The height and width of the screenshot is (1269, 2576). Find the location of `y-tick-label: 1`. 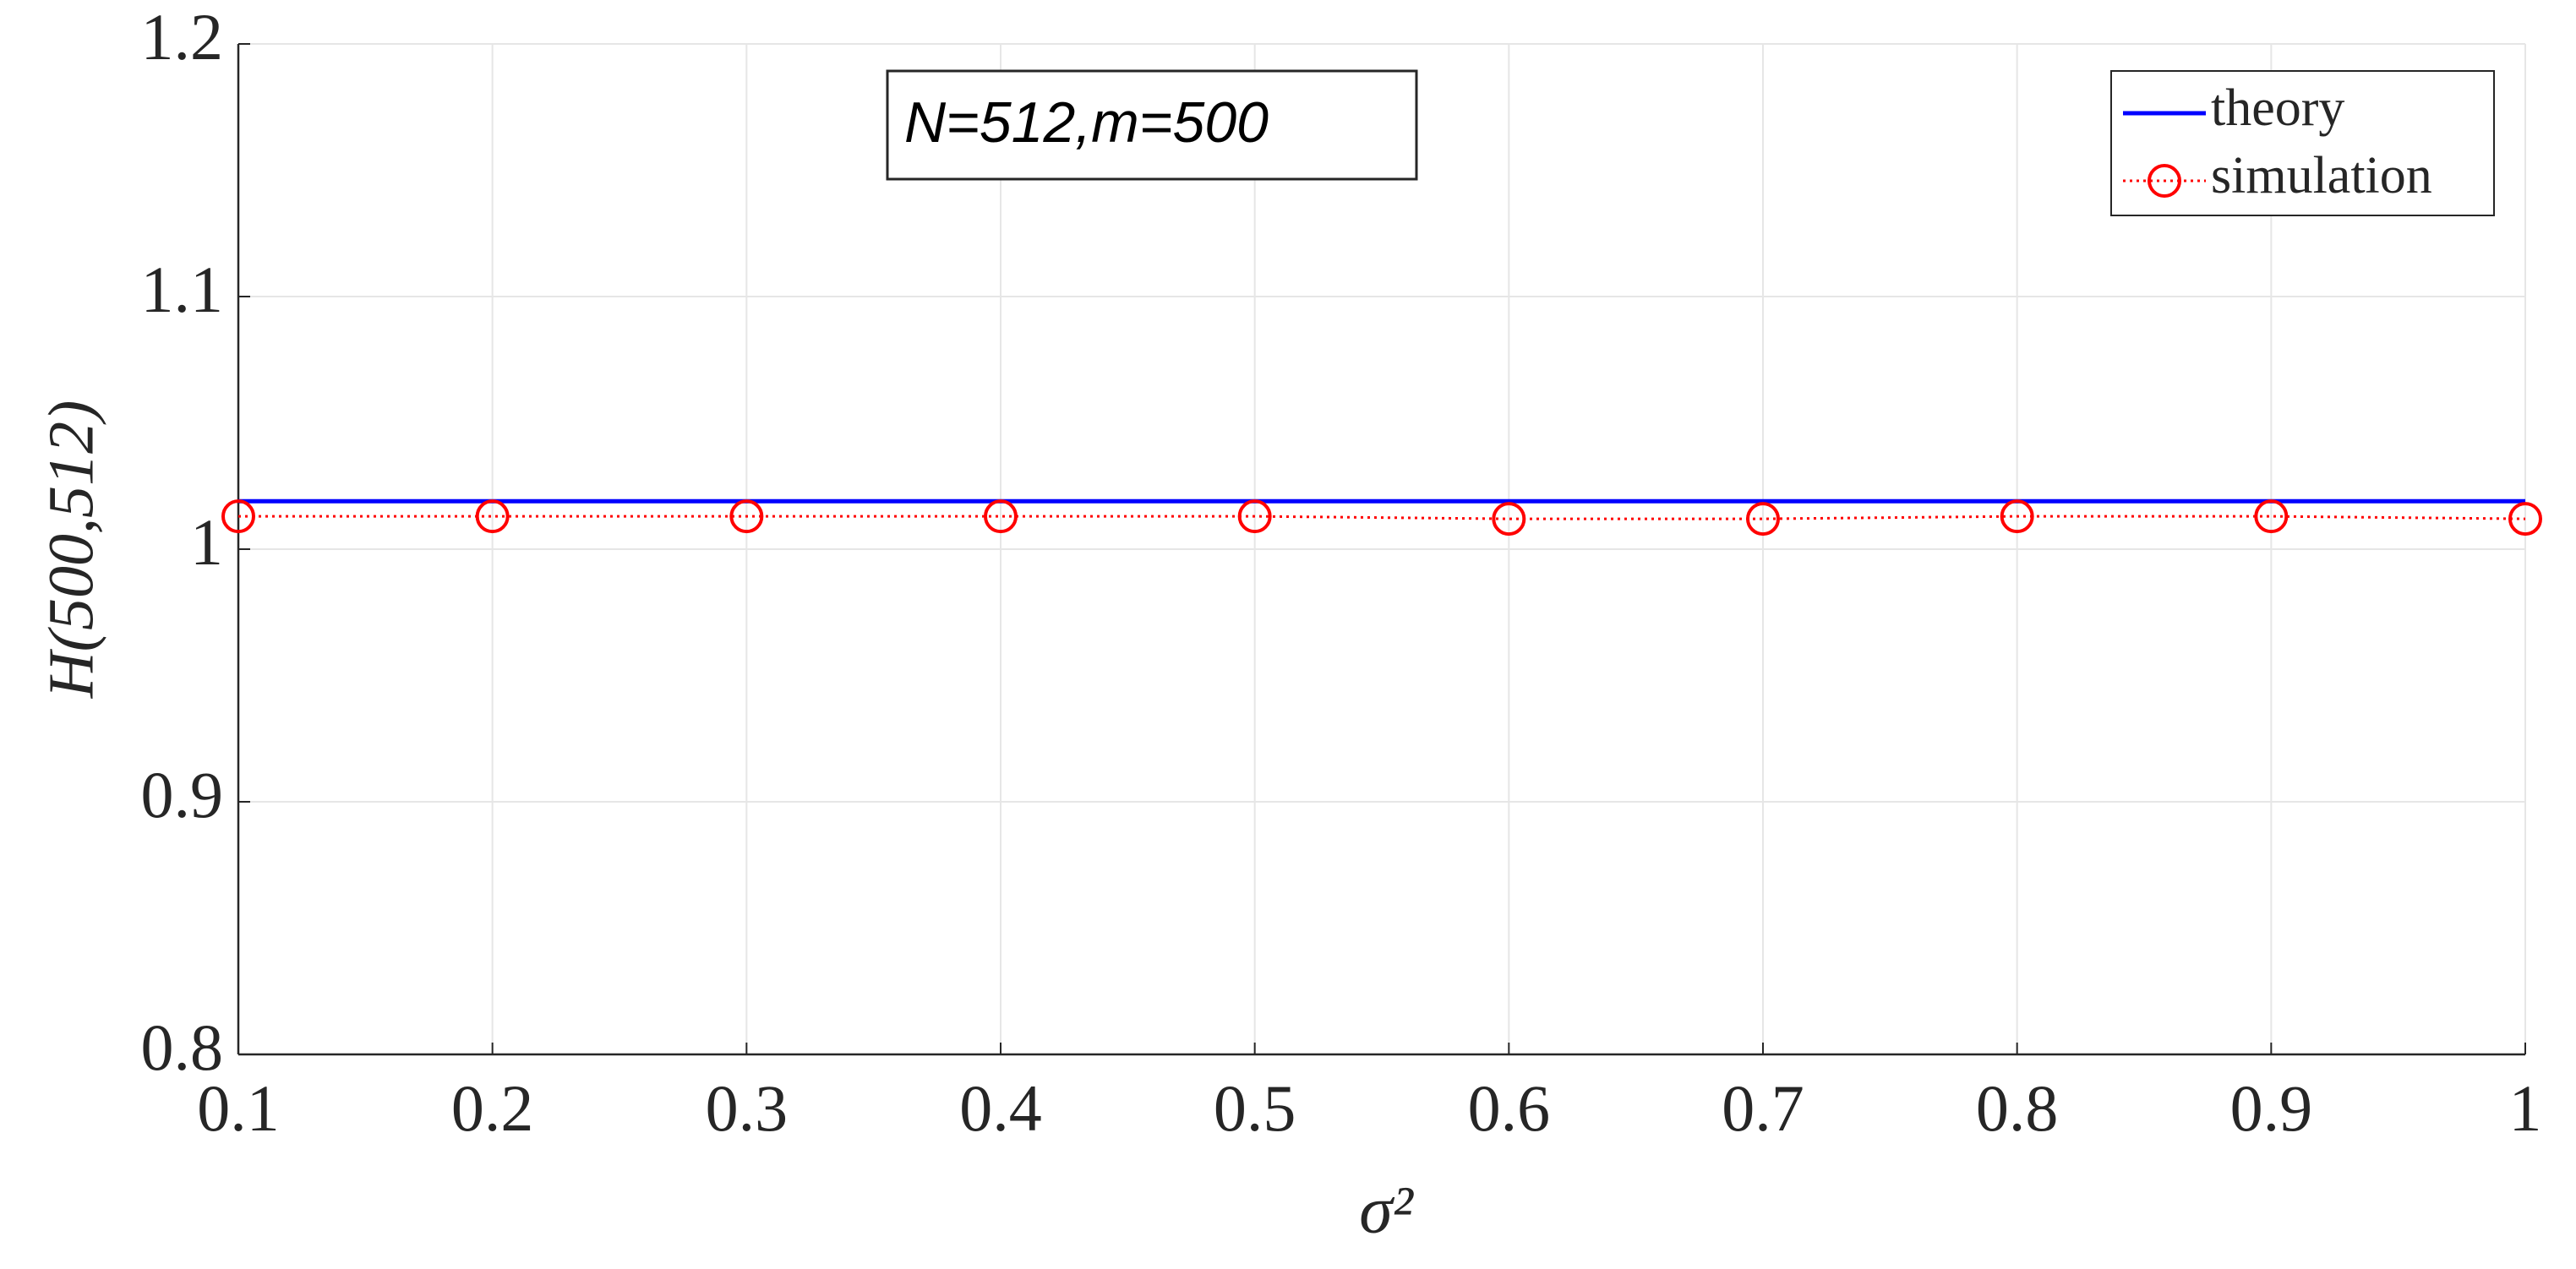

y-tick-label: 1 is located at coordinates (206, 542).